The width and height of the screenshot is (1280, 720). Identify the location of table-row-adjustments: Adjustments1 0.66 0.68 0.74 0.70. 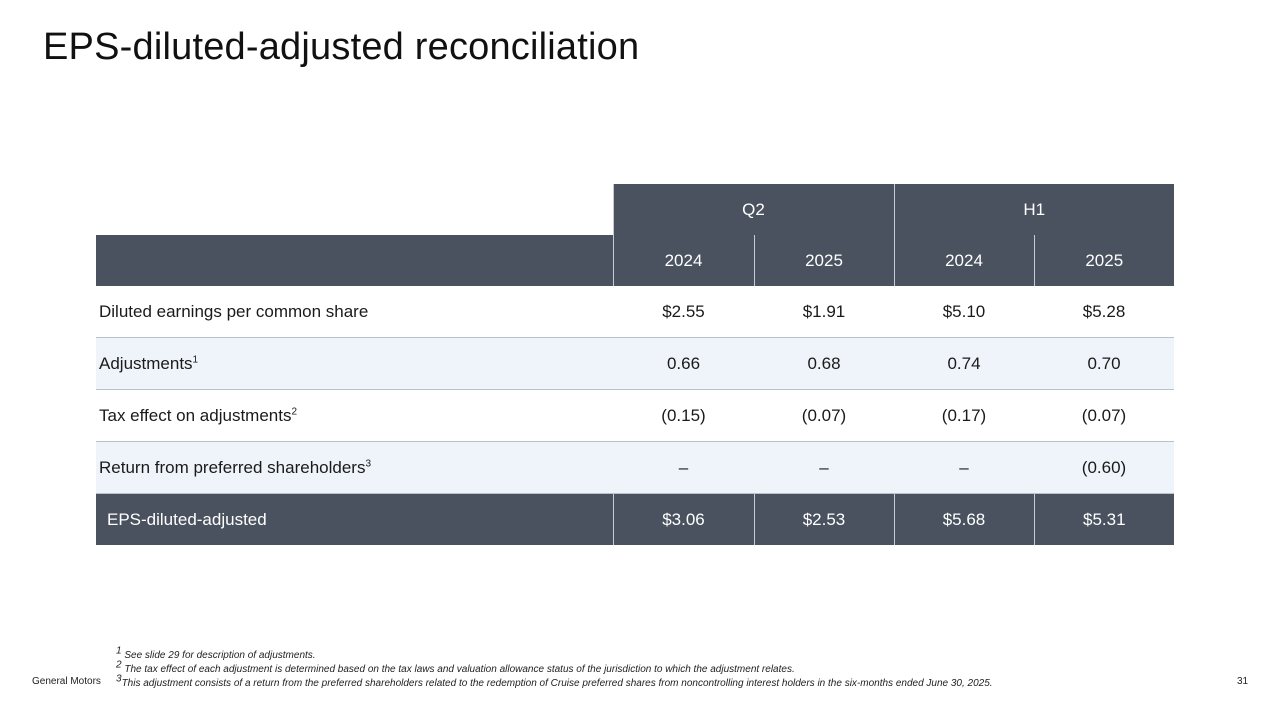
(635, 363).